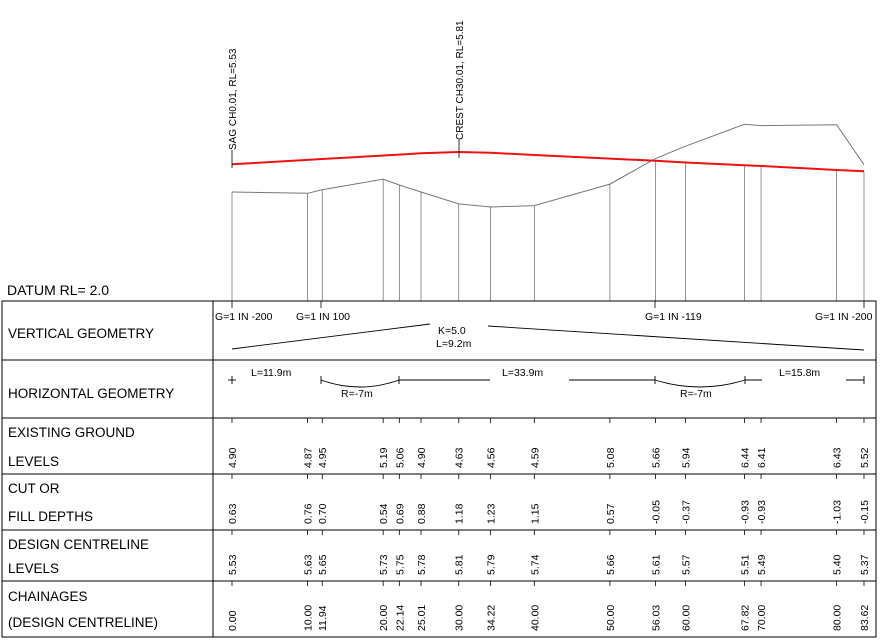 The image size is (881, 641). Describe the element at coordinates (309, 513) in the screenshot. I see `table-cell-cutfill: 0.76` at that location.